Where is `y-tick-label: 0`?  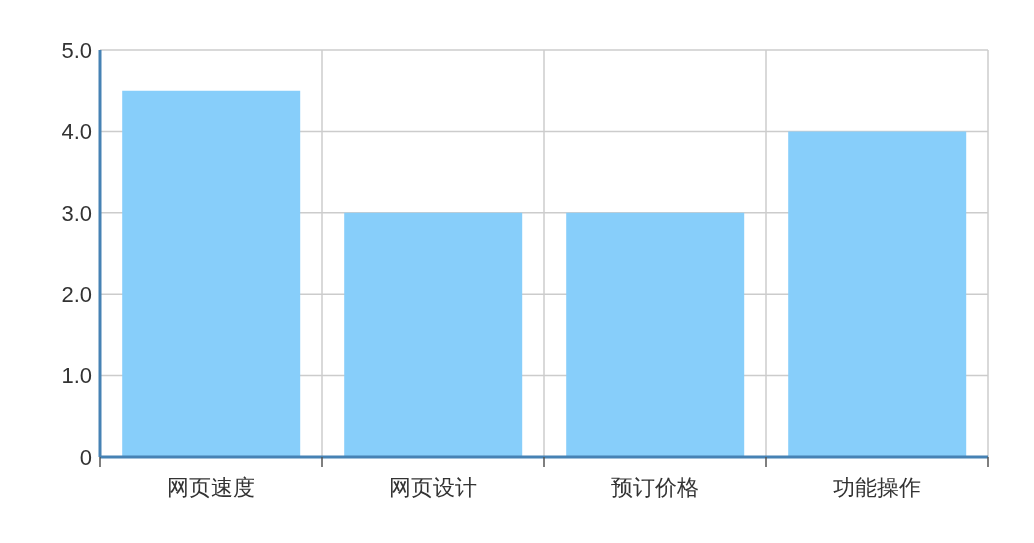 y-tick-label: 0 is located at coordinates (85, 457).